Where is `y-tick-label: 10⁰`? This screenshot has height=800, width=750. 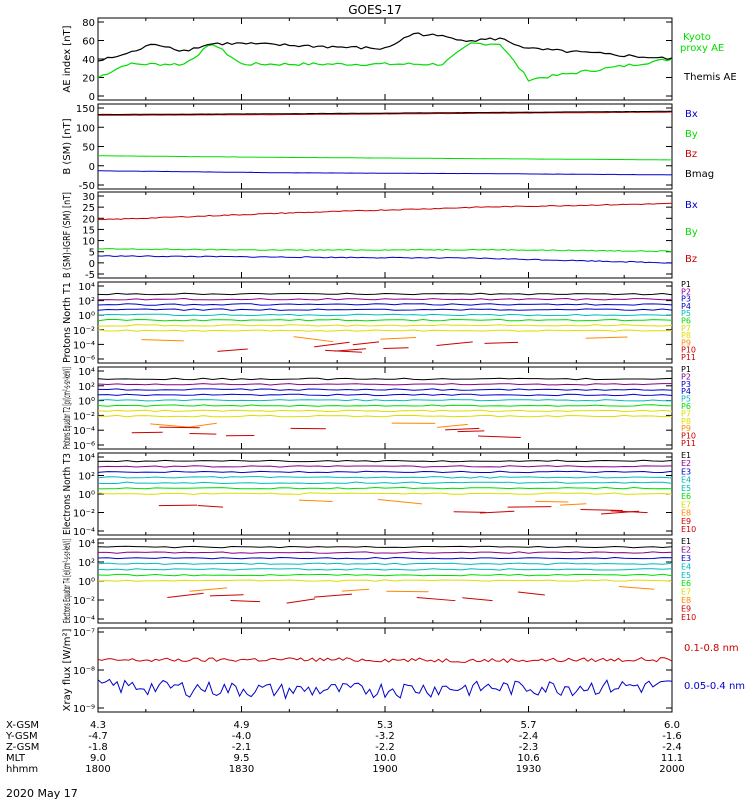 y-tick-label: 10⁰ is located at coordinates (86, 316).